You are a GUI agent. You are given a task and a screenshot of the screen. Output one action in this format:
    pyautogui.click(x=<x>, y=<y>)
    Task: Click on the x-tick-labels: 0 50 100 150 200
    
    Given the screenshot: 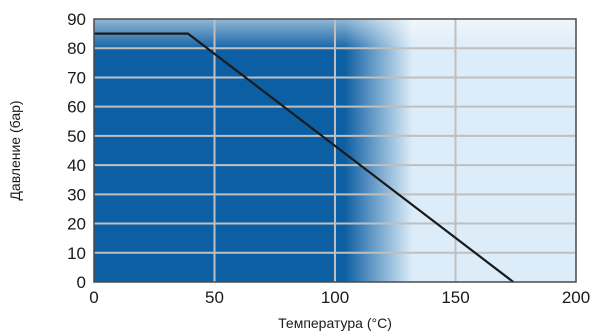 What is the action you would take?
    pyautogui.click(x=339, y=297)
    